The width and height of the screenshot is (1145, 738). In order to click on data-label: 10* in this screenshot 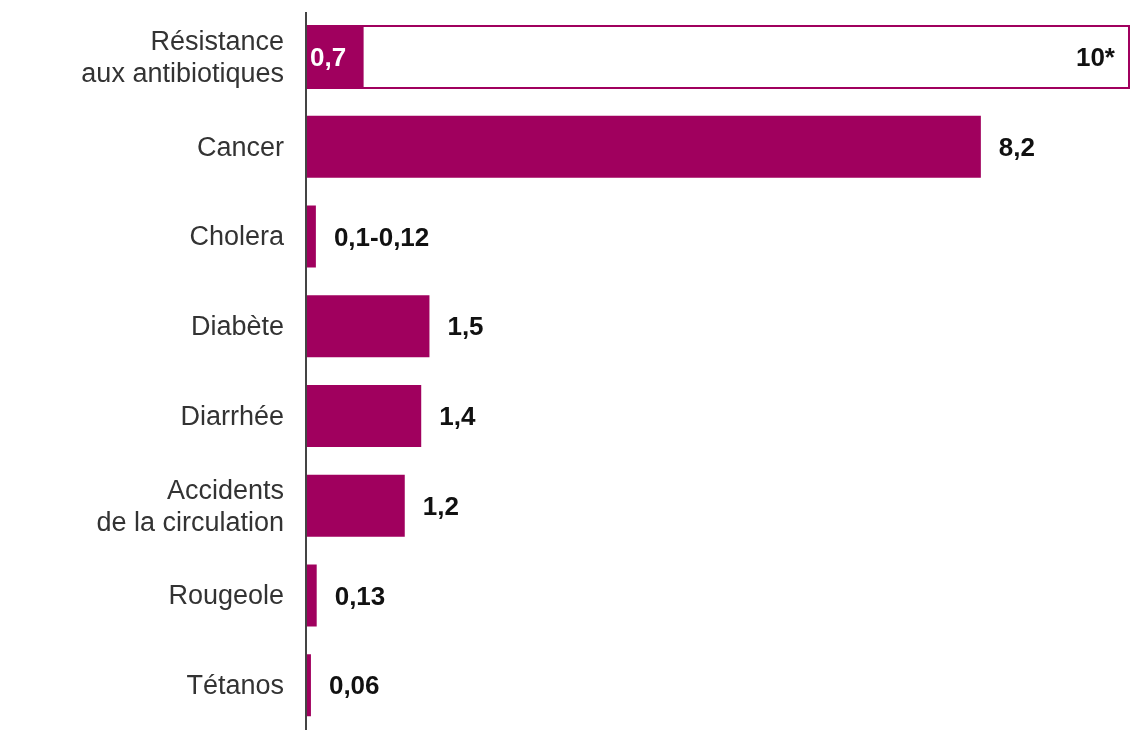, I will do `click(1095, 57)`.